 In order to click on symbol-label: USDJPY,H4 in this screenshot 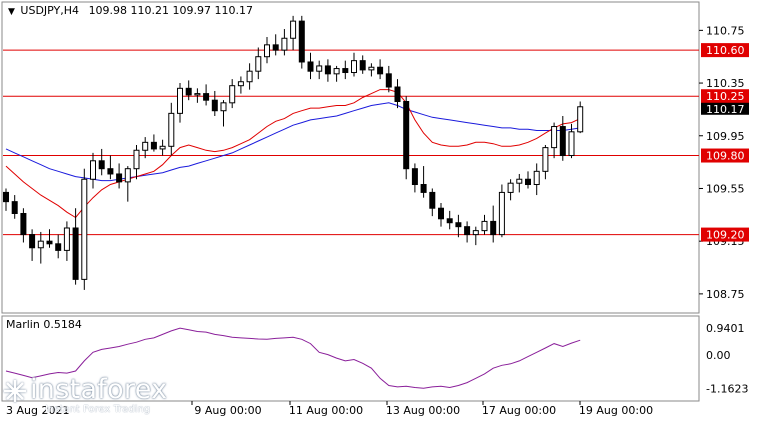, I will do `click(50, 10)`.